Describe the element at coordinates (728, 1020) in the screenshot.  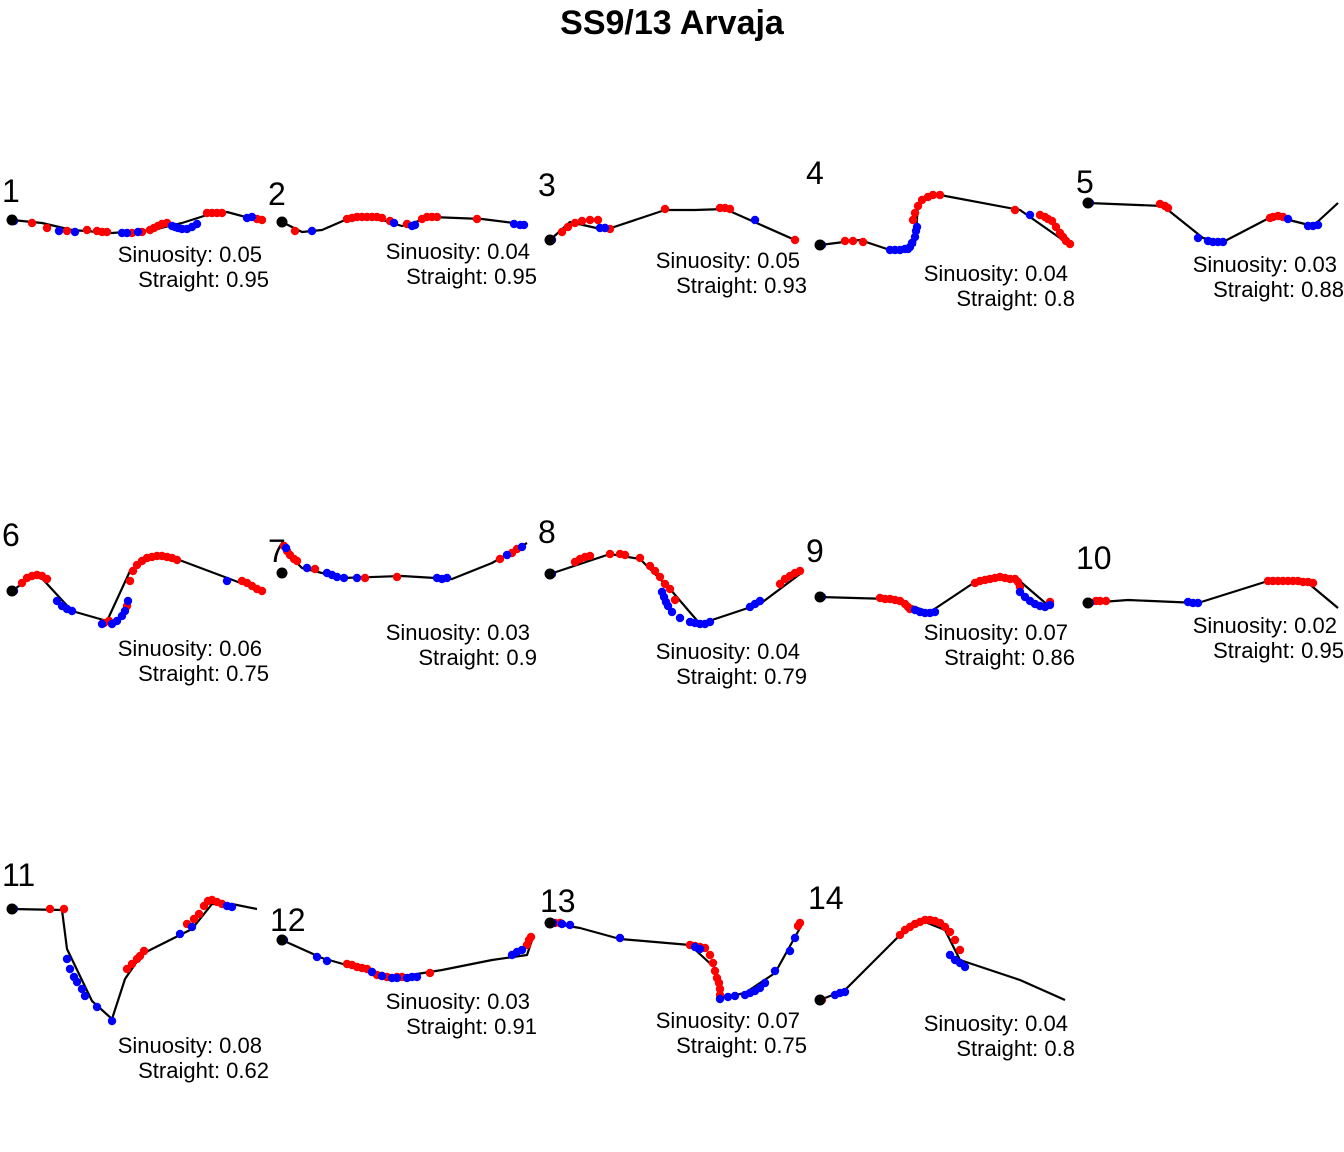
I see `sinuosity-label: Sinuosity: 0.07` at that location.